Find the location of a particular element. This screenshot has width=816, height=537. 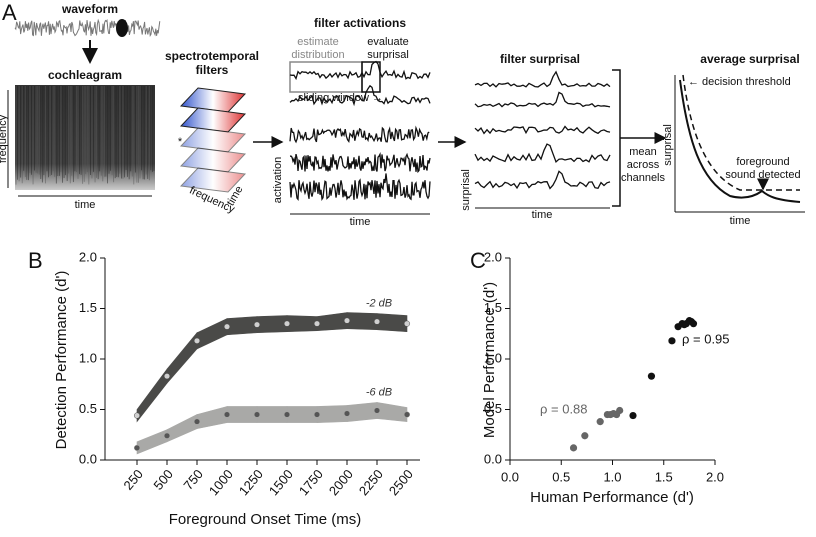

series-label: -6 dB is located at coordinates (379, 392).